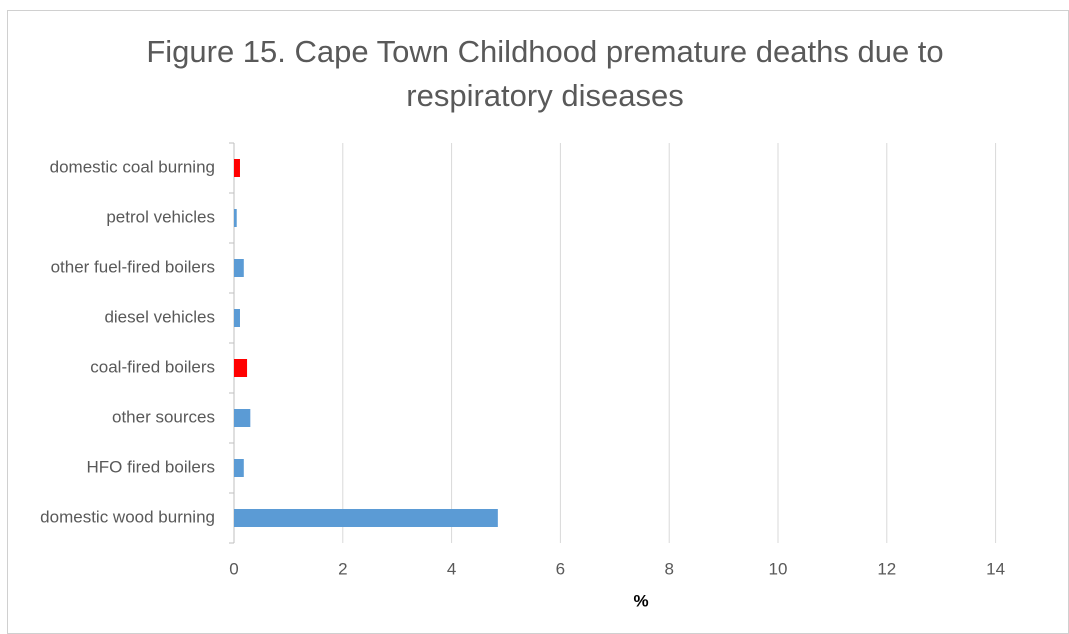 The height and width of the screenshot is (634, 1069). Describe the element at coordinates (886, 568) in the screenshot. I see `x-tick-label: 12` at that location.